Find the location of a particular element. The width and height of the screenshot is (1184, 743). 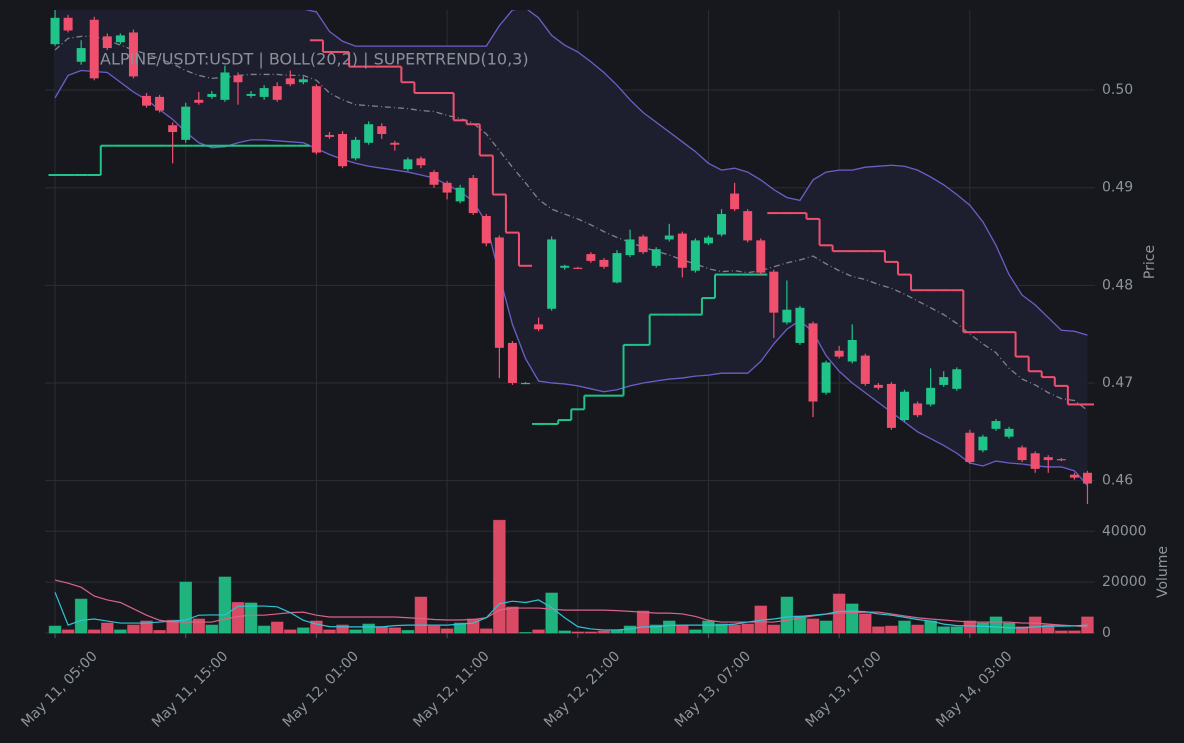

volume-ma-line is located at coordinates (571, 603).